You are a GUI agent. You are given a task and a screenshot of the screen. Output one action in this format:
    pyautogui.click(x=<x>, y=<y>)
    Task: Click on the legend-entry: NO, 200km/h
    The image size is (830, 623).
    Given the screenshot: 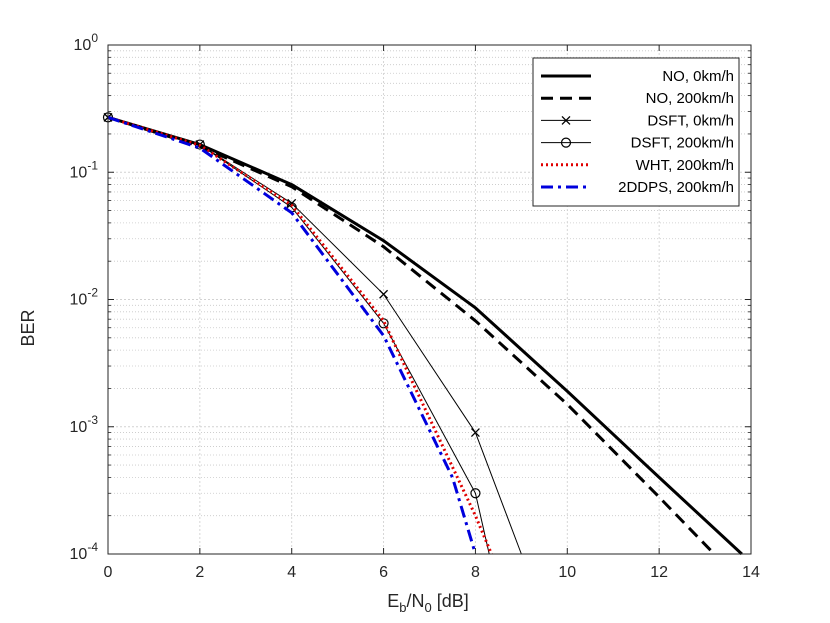 What is the action you would take?
    pyautogui.click(x=637, y=98)
    